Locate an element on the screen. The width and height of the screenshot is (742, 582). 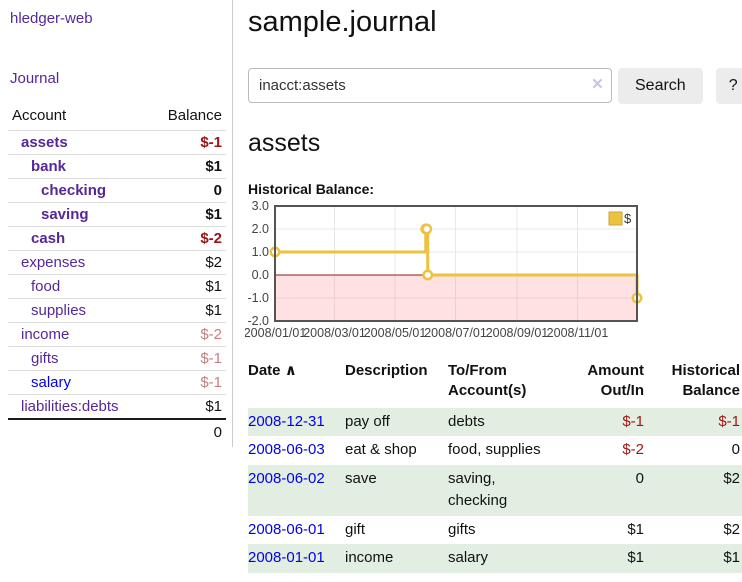
x-axis-tick-label: 2008/07/01 is located at coordinates (455, 333).